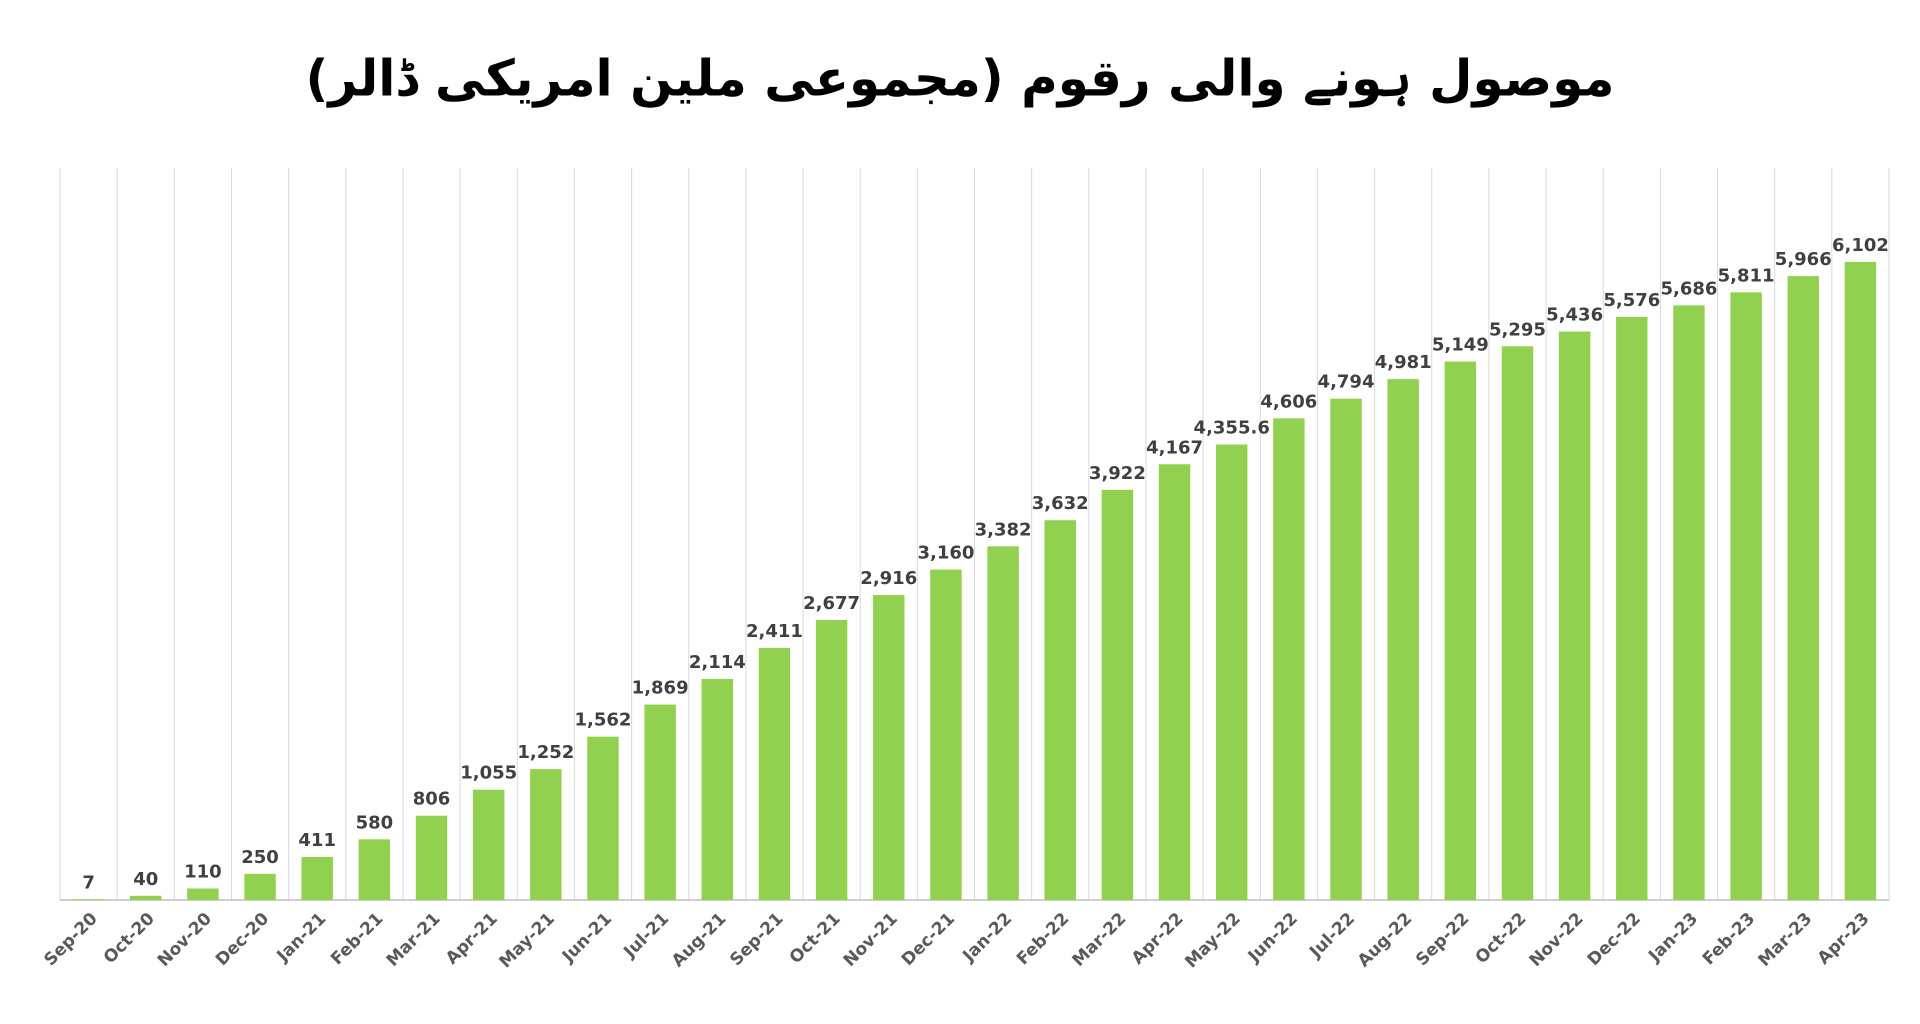 Image resolution: width=1920 pixels, height=1024 pixels. What do you see at coordinates (717, 662) in the screenshot?
I see `value-label: 2,114` at bounding box center [717, 662].